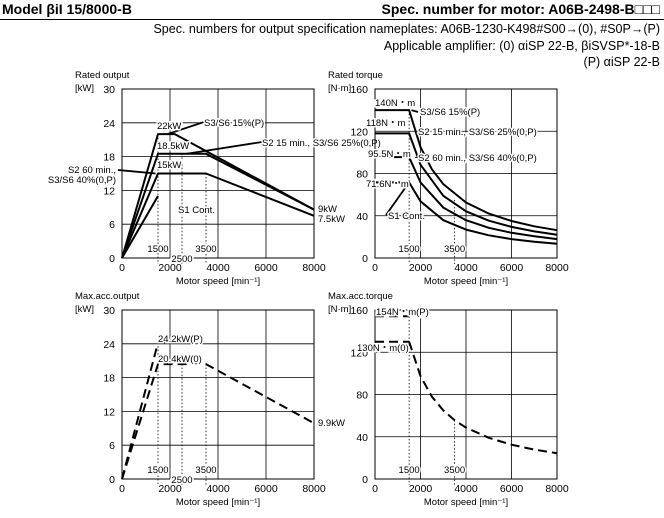 This screenshot has height=518, width=664. I want to click on value-label: 140N・m, so click(395, 103).